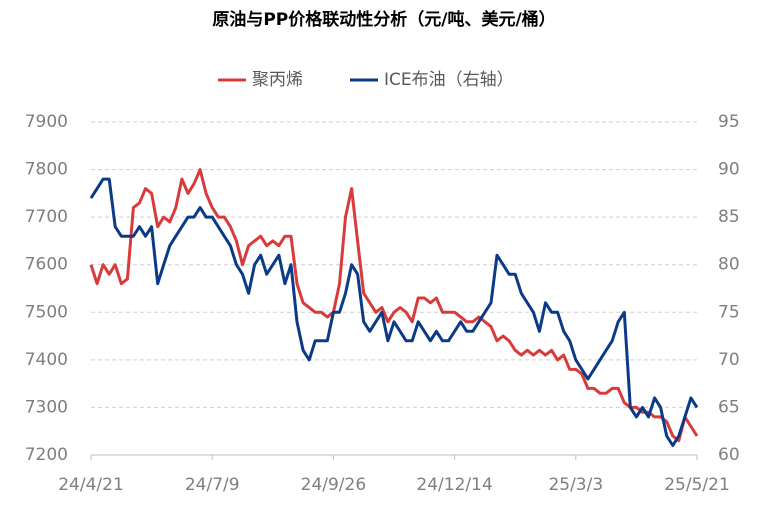 The height and width of the screenshot is (505, 768). I want to click on legend-label: 聚丙烯, so click(277, 80).